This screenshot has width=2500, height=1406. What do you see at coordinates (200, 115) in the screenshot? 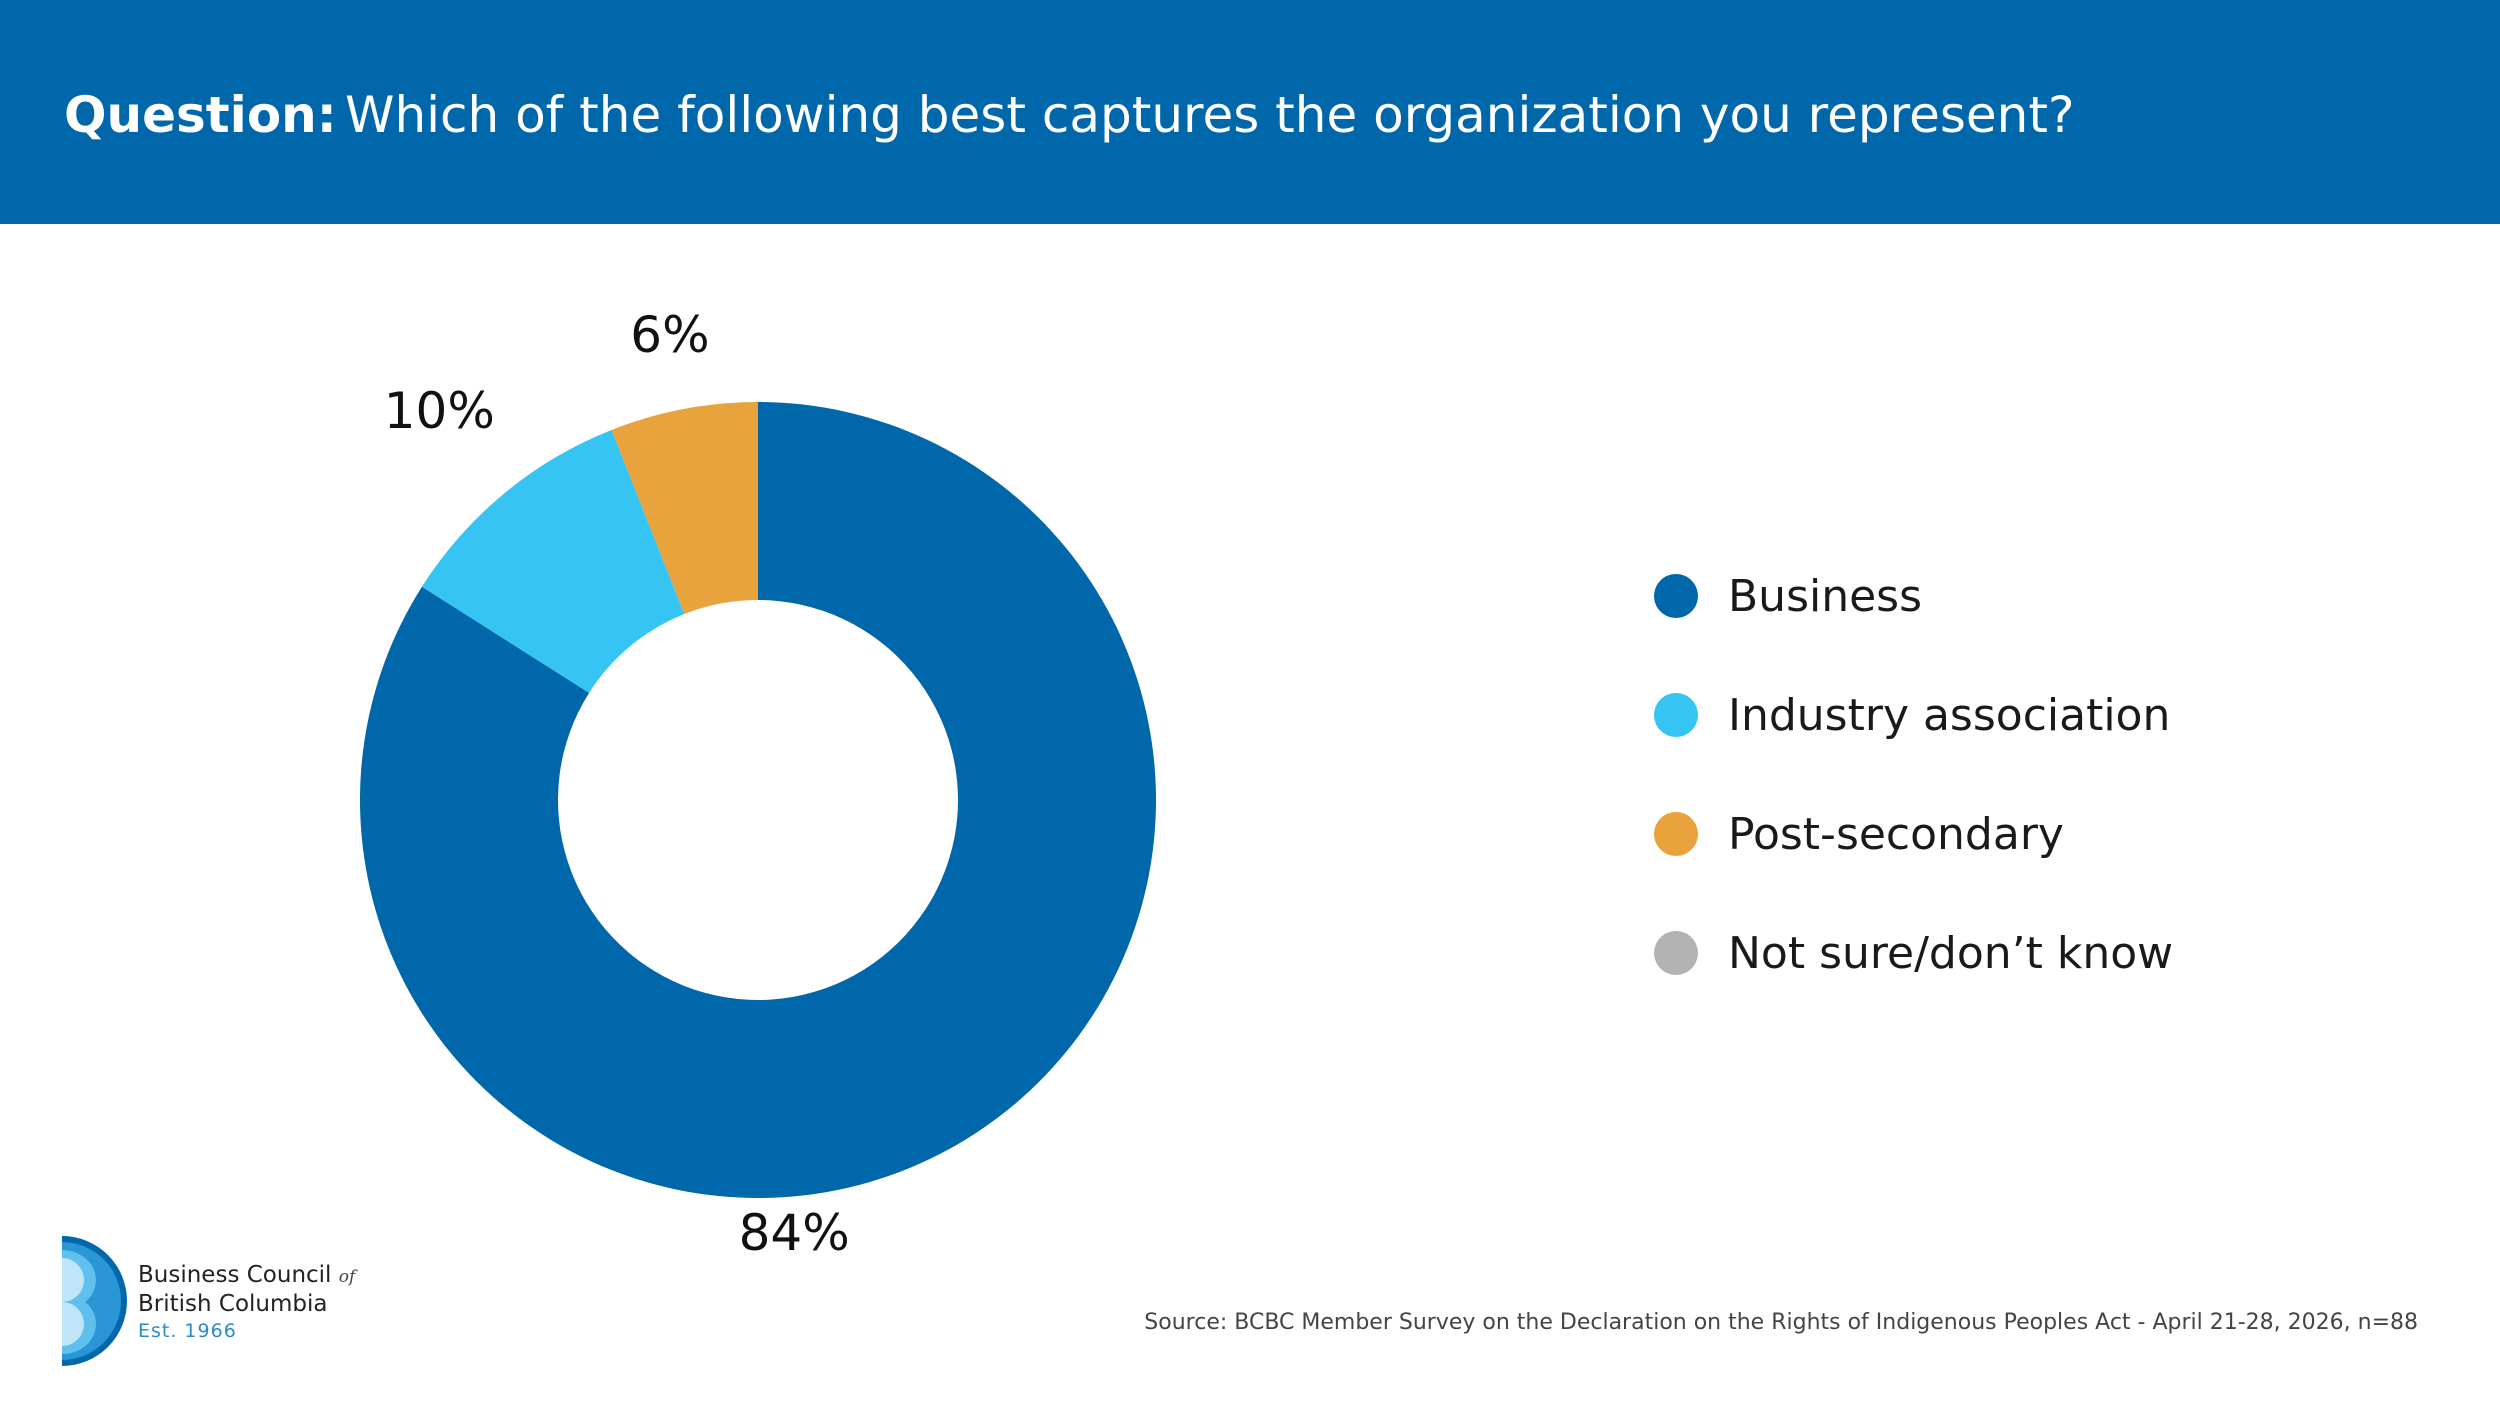
I see `question-label: Question:` at bounding box center [200, 115].